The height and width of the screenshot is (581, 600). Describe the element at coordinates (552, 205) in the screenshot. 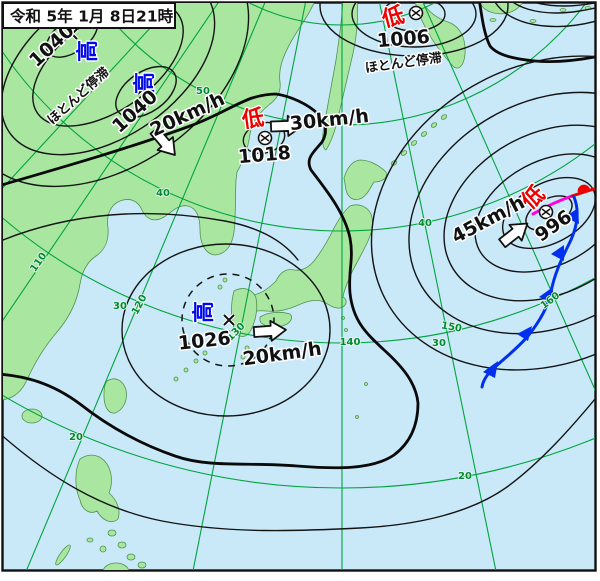

I see `occluded-front` at that location.